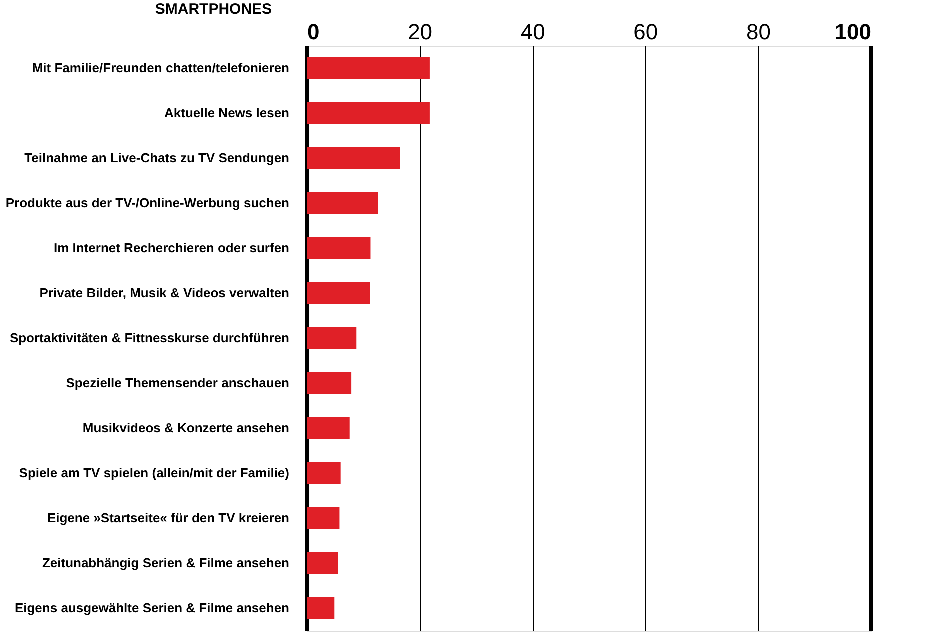  Describe the element at coordinates (213, 9) in the screenshot. I see `chart-title: SMARTPHONES` at that location.